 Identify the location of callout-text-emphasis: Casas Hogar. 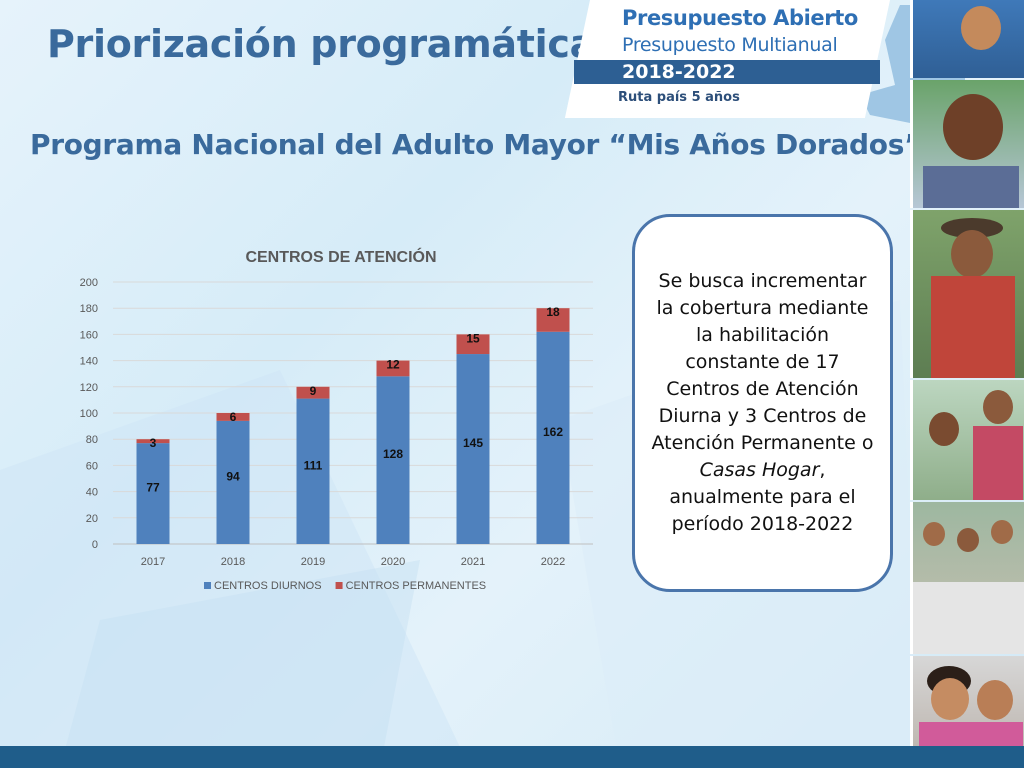
(759, 470).